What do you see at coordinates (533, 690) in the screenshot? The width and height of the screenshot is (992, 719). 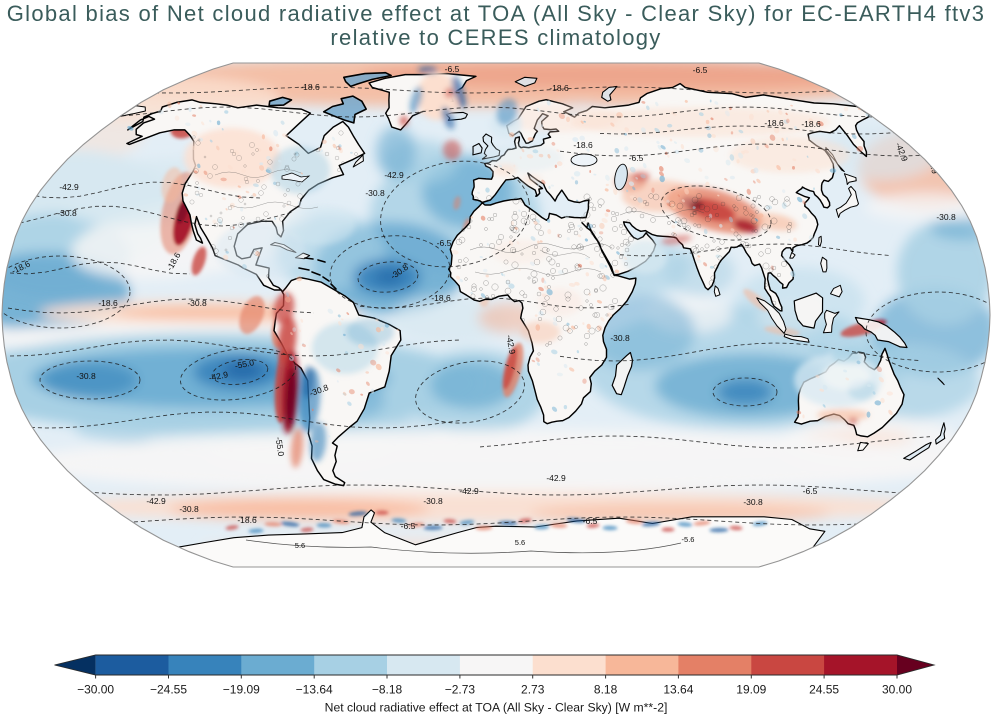 I see `svg-text: 2.73` at bounding box center [533, 690].